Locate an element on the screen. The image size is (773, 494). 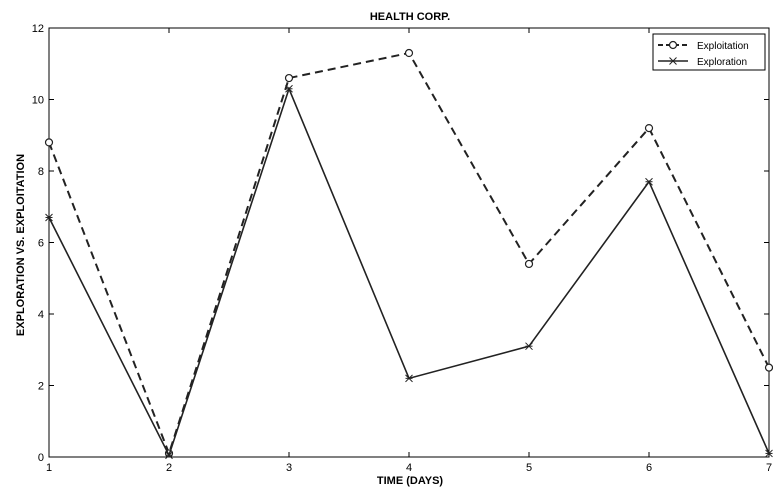
y-tick-label: 6 is located at coordinates (41, 244).